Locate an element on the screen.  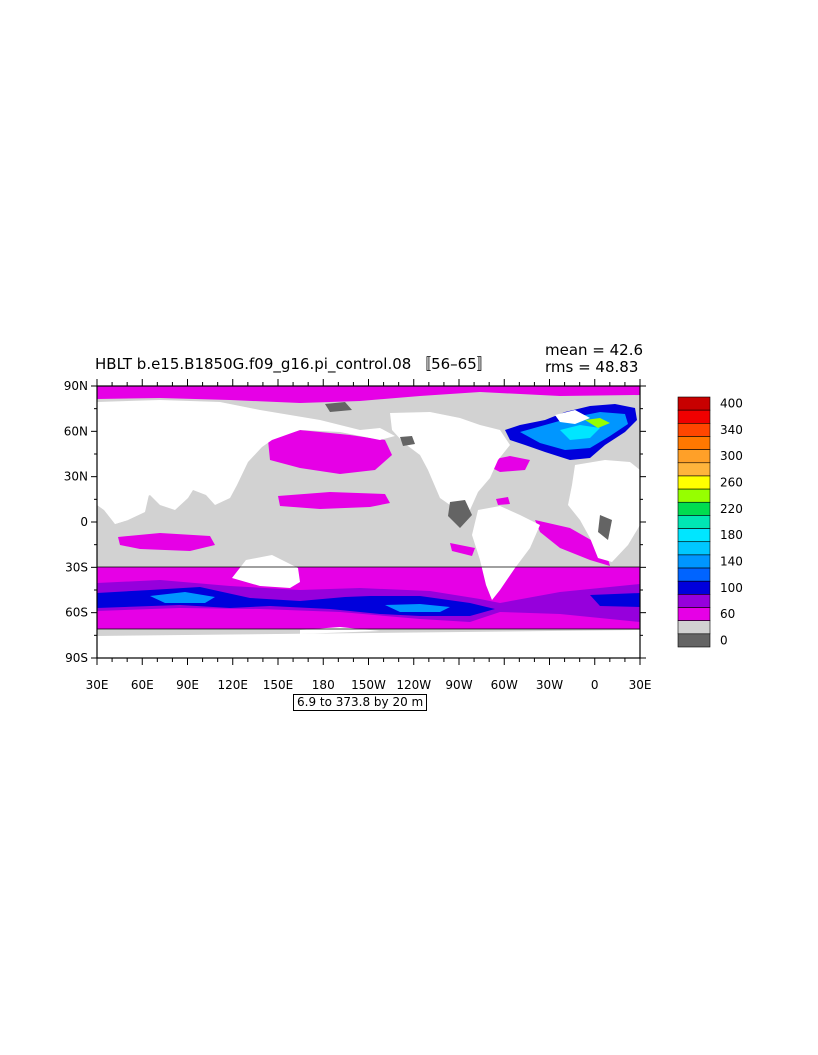
x-tick-label: 120W is located at coordinates (413, 685).